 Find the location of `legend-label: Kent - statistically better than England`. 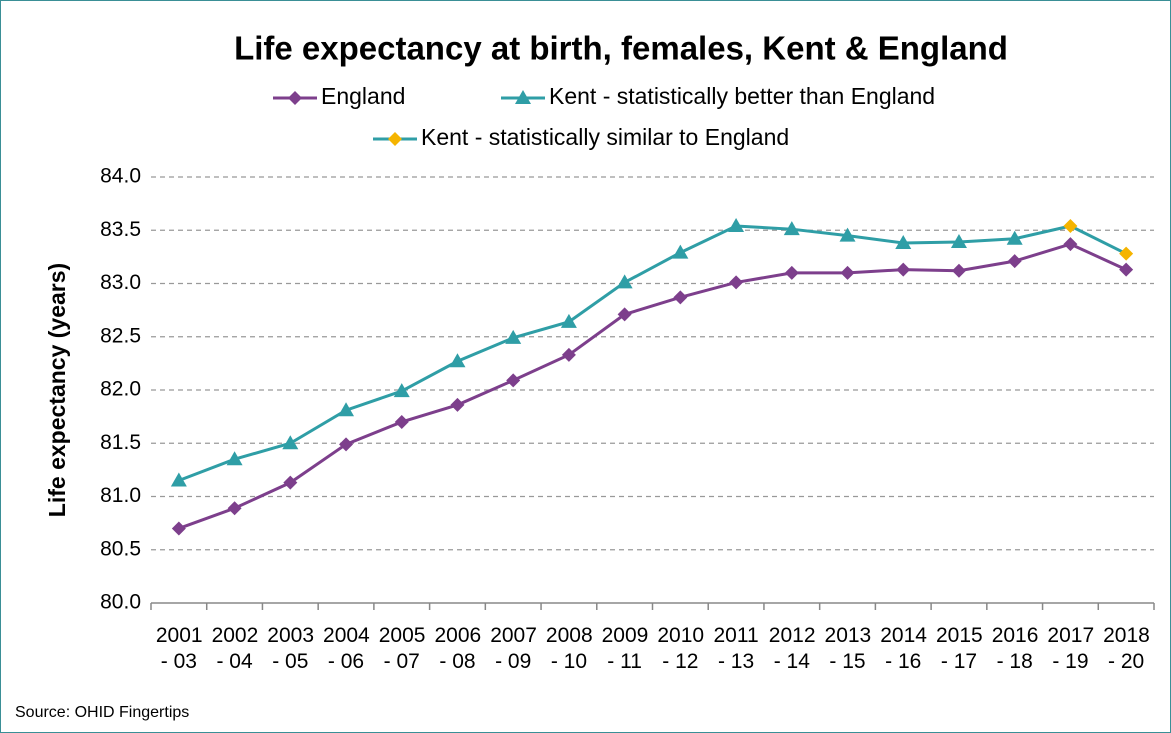

legend-label: Kent - statistically better than England is located at coordinates (742, 96).